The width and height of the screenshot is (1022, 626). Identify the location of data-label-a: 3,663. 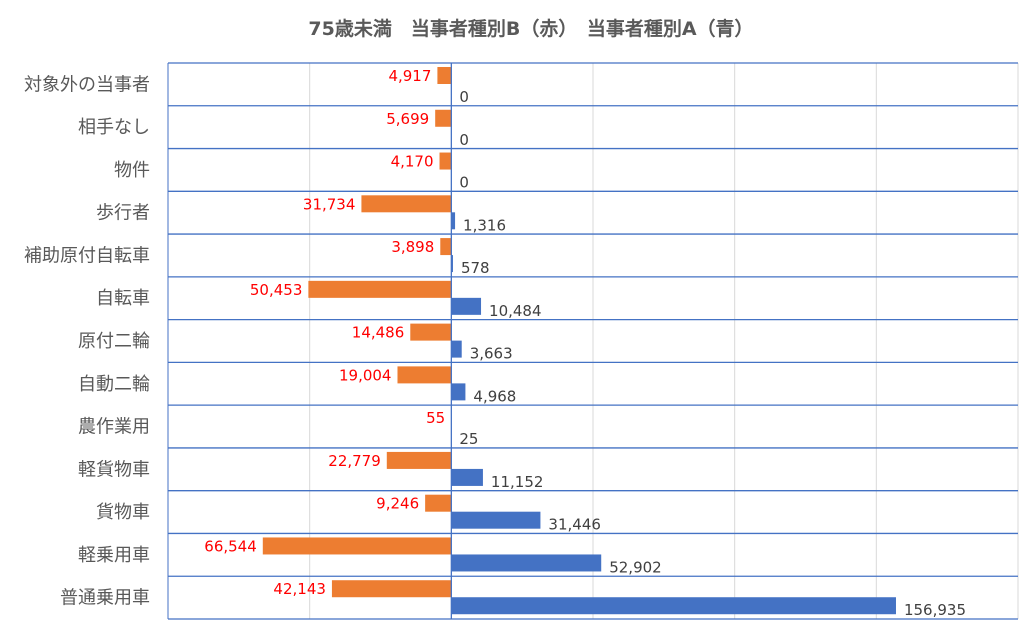
(491, 354).